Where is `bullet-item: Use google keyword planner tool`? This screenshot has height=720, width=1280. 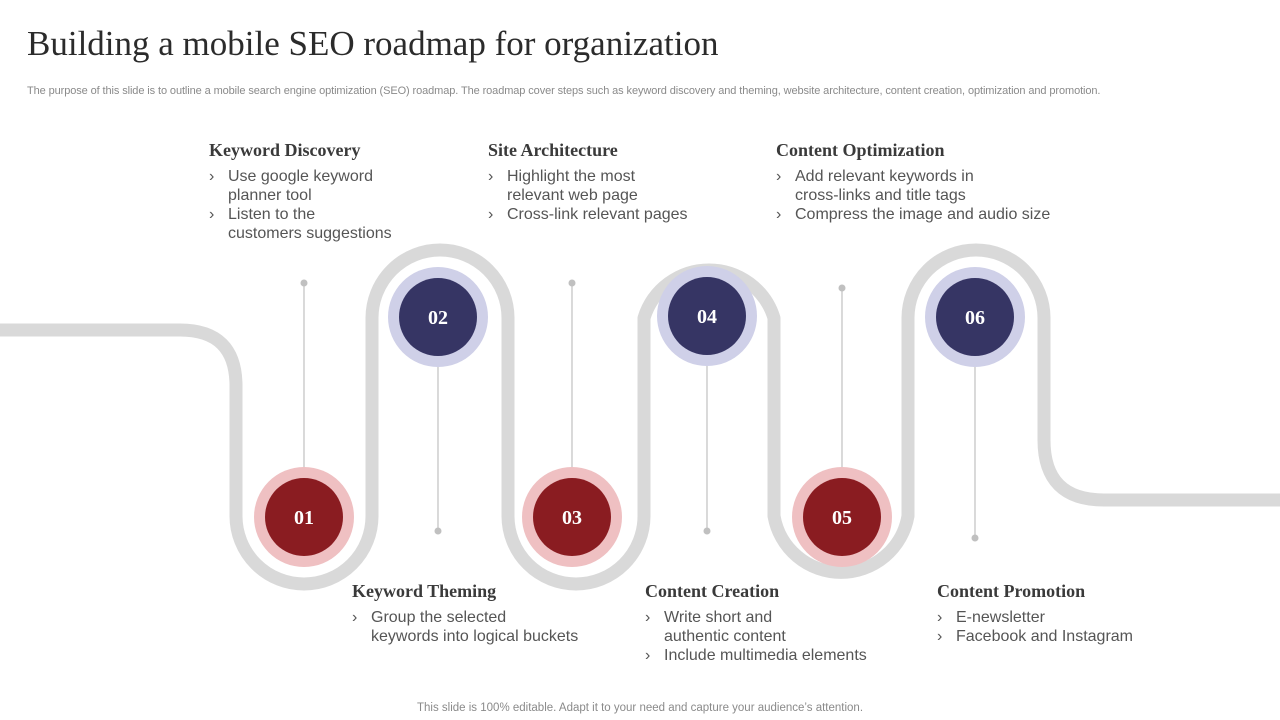
bullet-item: Use google keyword planner tool is located at coordinates (300, 186).